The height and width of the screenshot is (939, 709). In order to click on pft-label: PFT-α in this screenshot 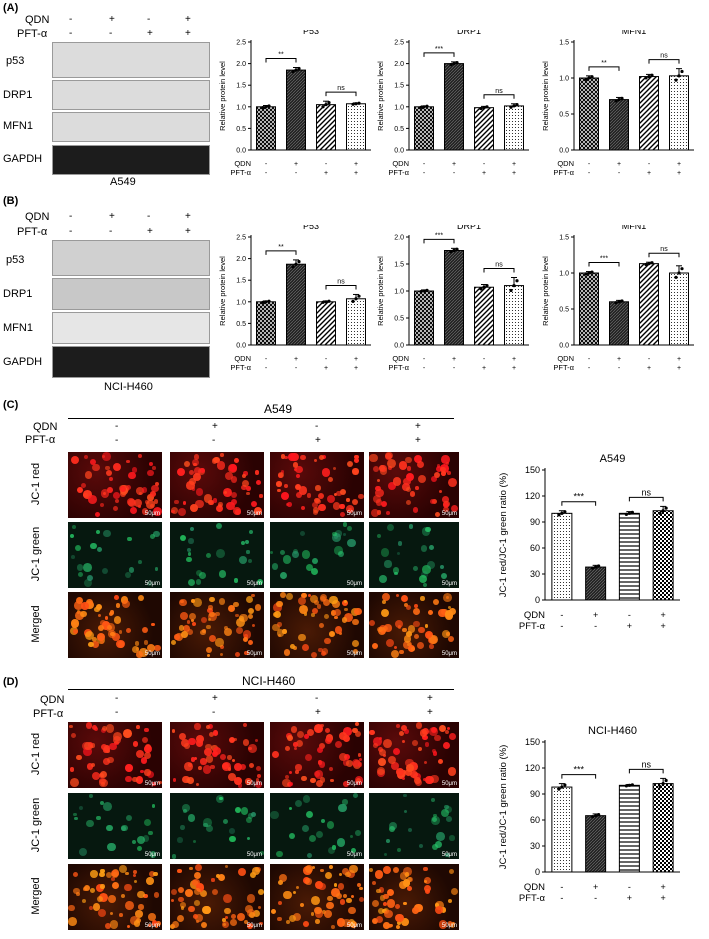, I will do `click(32, 232)`.